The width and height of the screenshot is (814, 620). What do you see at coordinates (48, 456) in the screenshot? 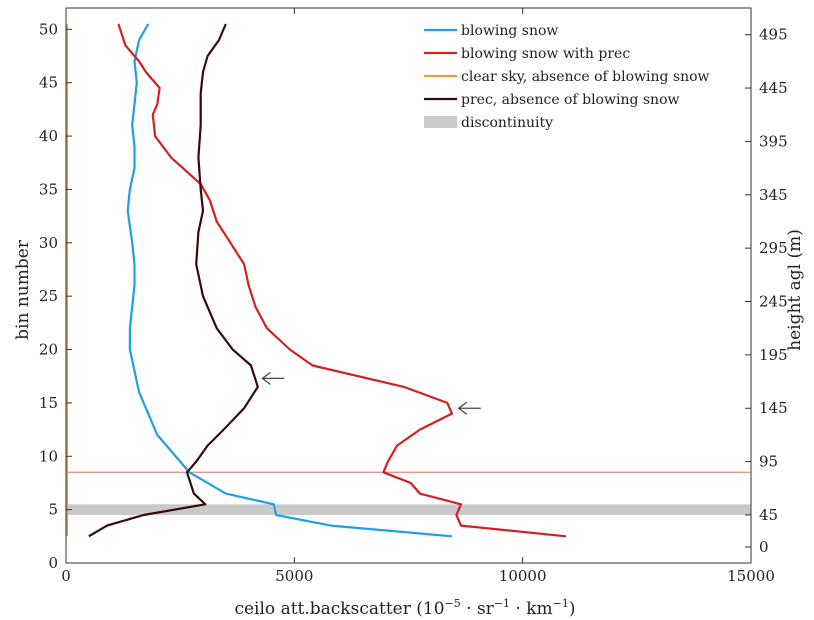
I see `y-tick-label: 10` at bounding box center [48, 456].